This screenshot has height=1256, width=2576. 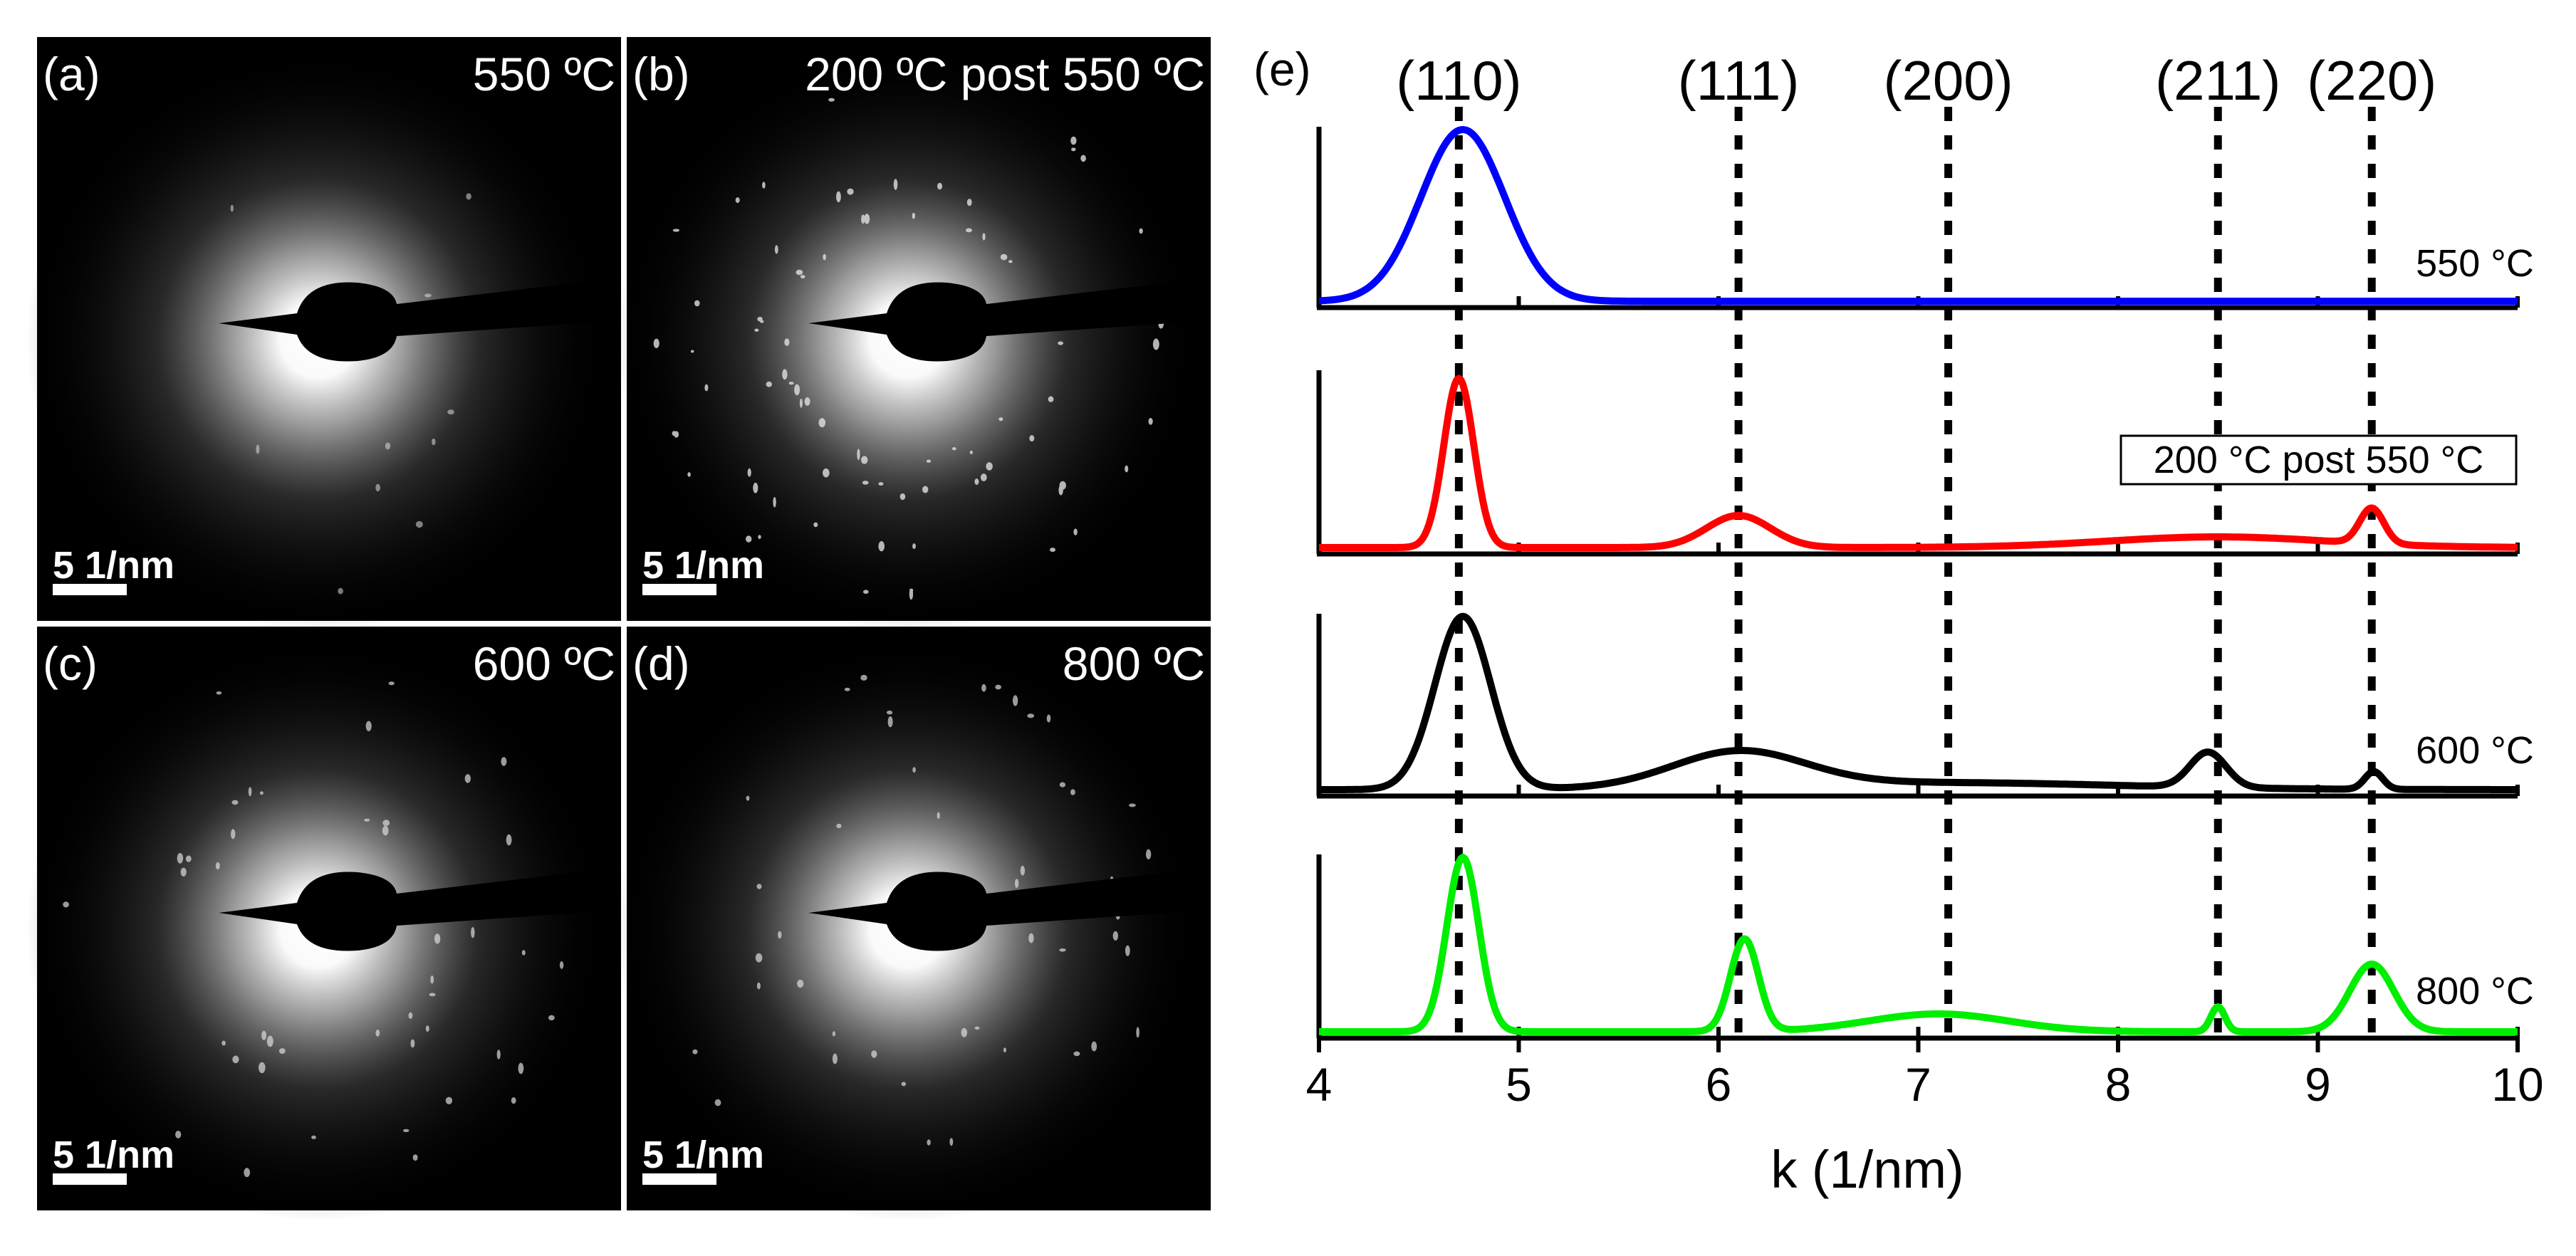 What do you see at coordinates (1948, 80) in the screenshot?
I see `reflection-label: (200)` at bounding box center [1948, 80].